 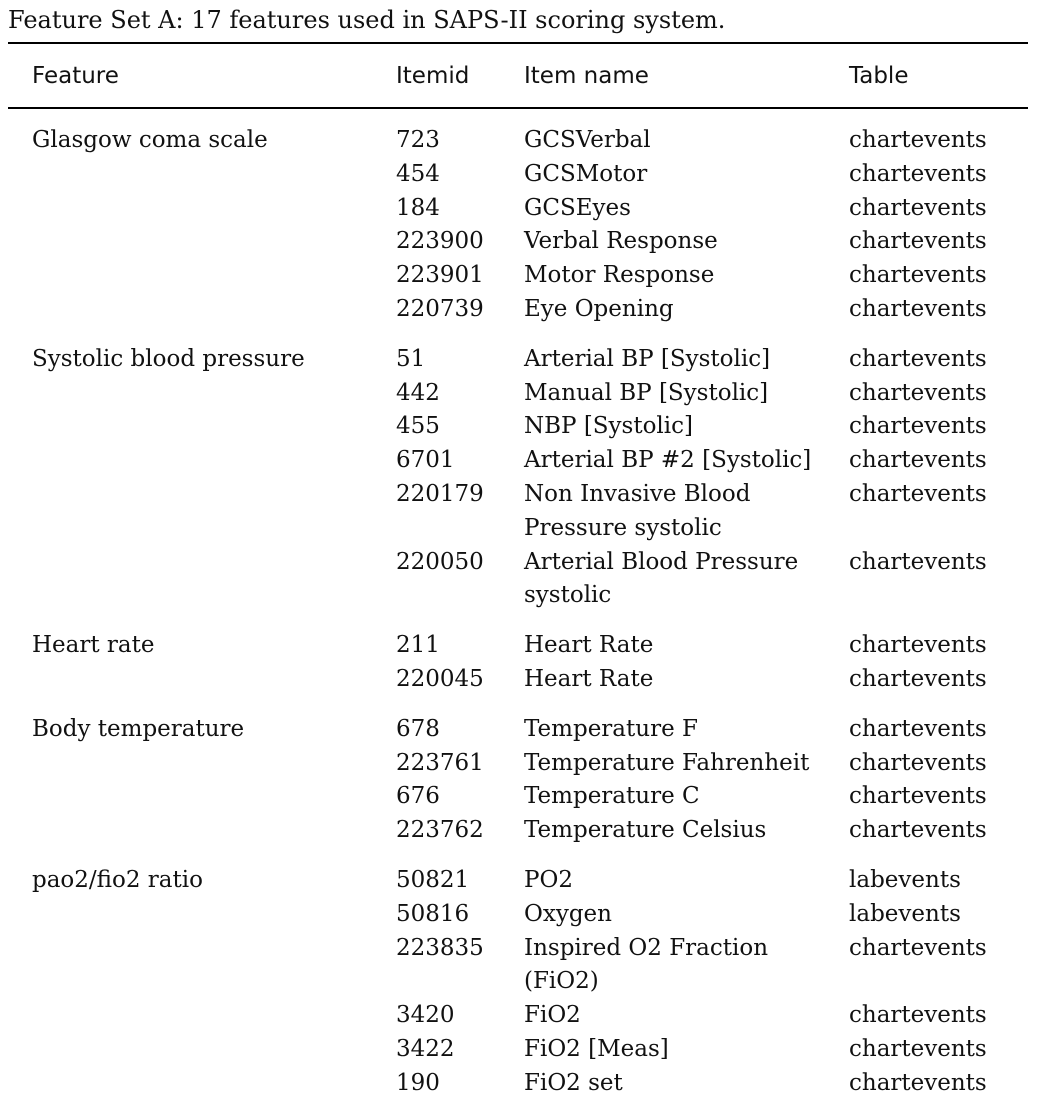 What do you see at coordinates (418, 207) in the screenshot?
I see `itemid-cell: 184` at bounding box center [418, 207].